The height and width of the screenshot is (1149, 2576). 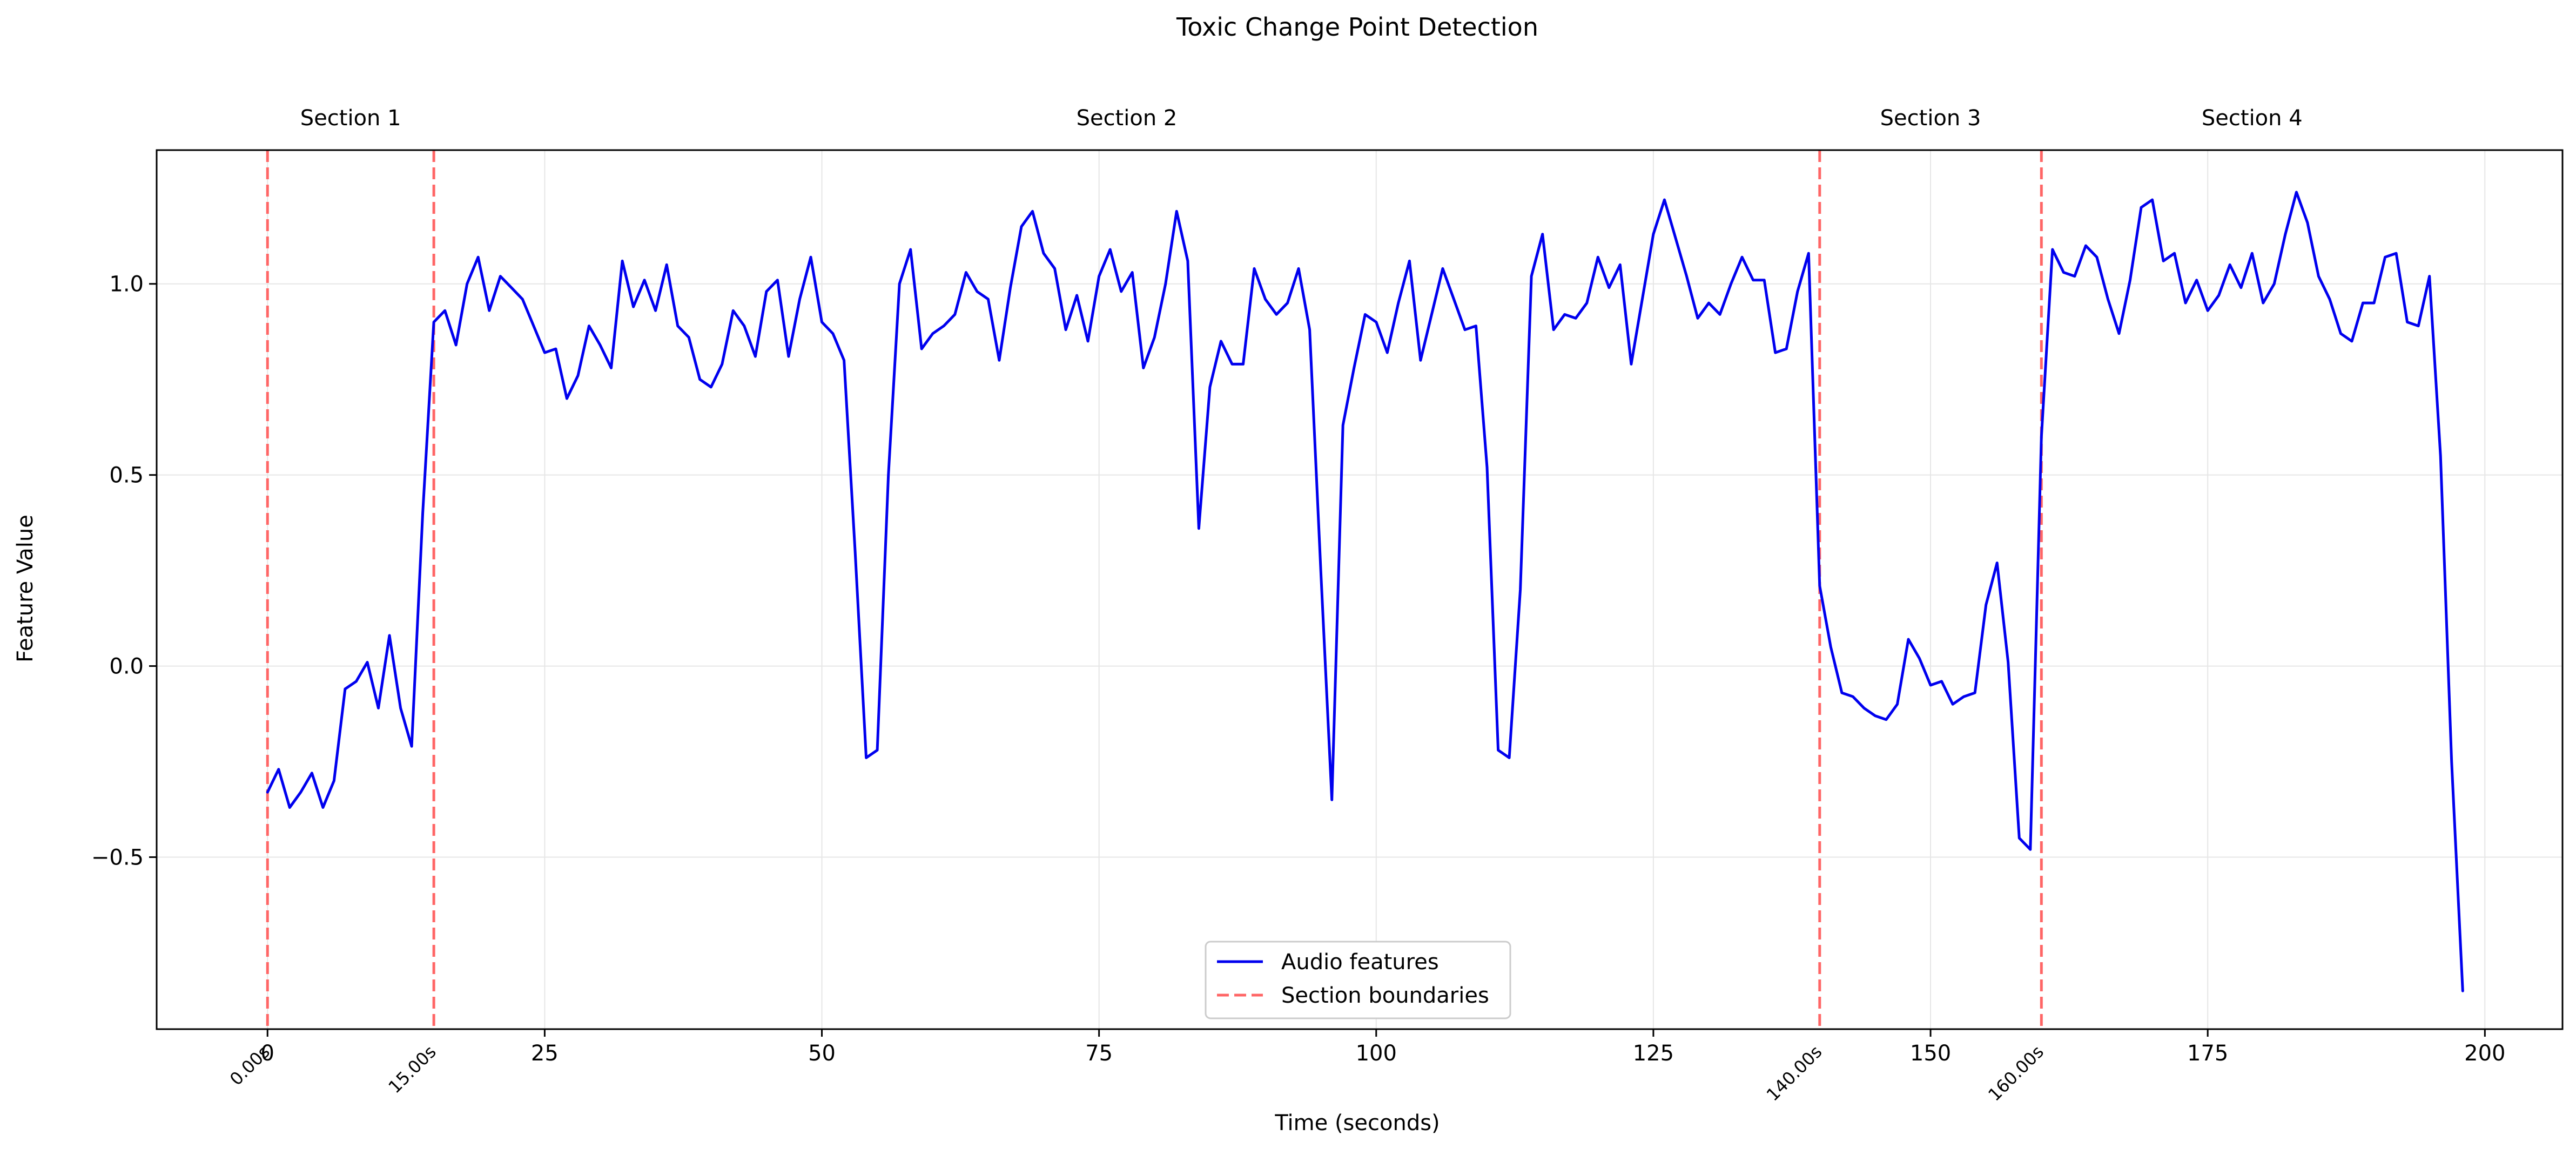 I want to click on section-label: Section 1, so click(x=350, y=118).